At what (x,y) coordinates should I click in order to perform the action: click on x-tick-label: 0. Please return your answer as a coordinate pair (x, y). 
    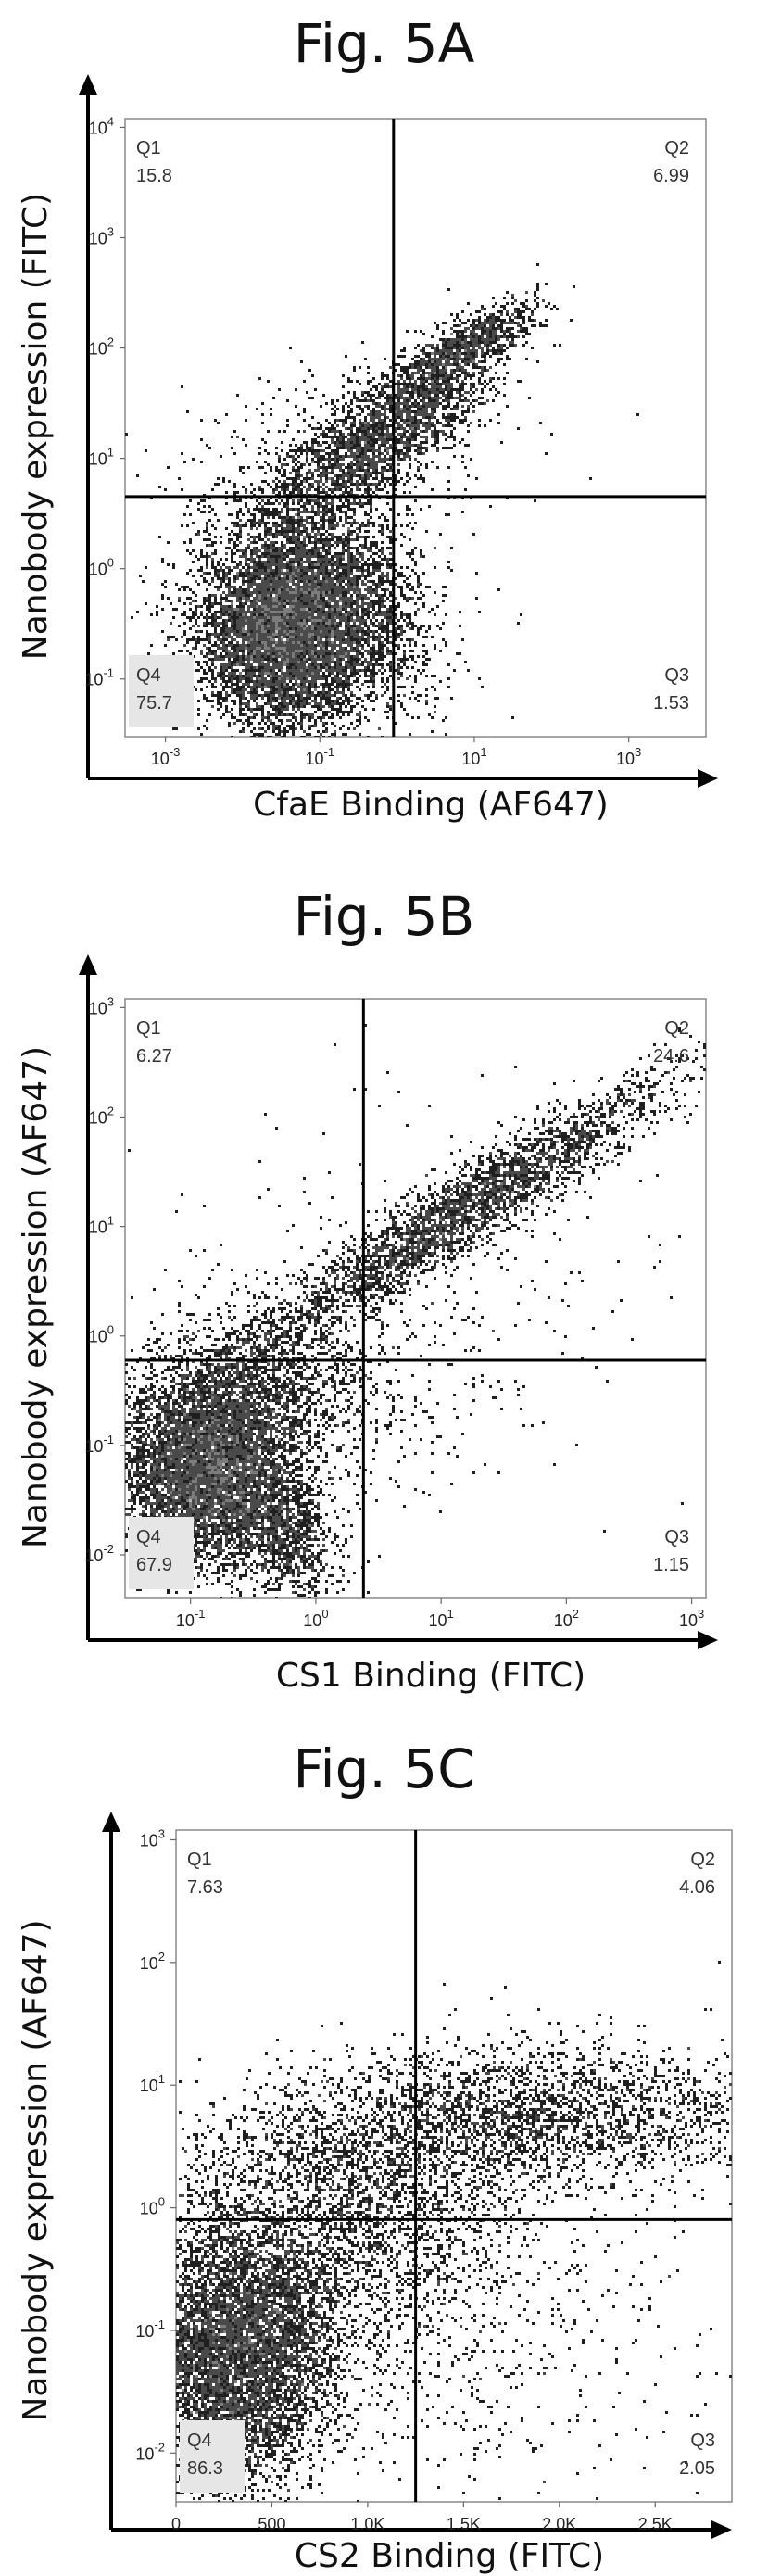
    Looking at the image, I should click on (176, 2524).